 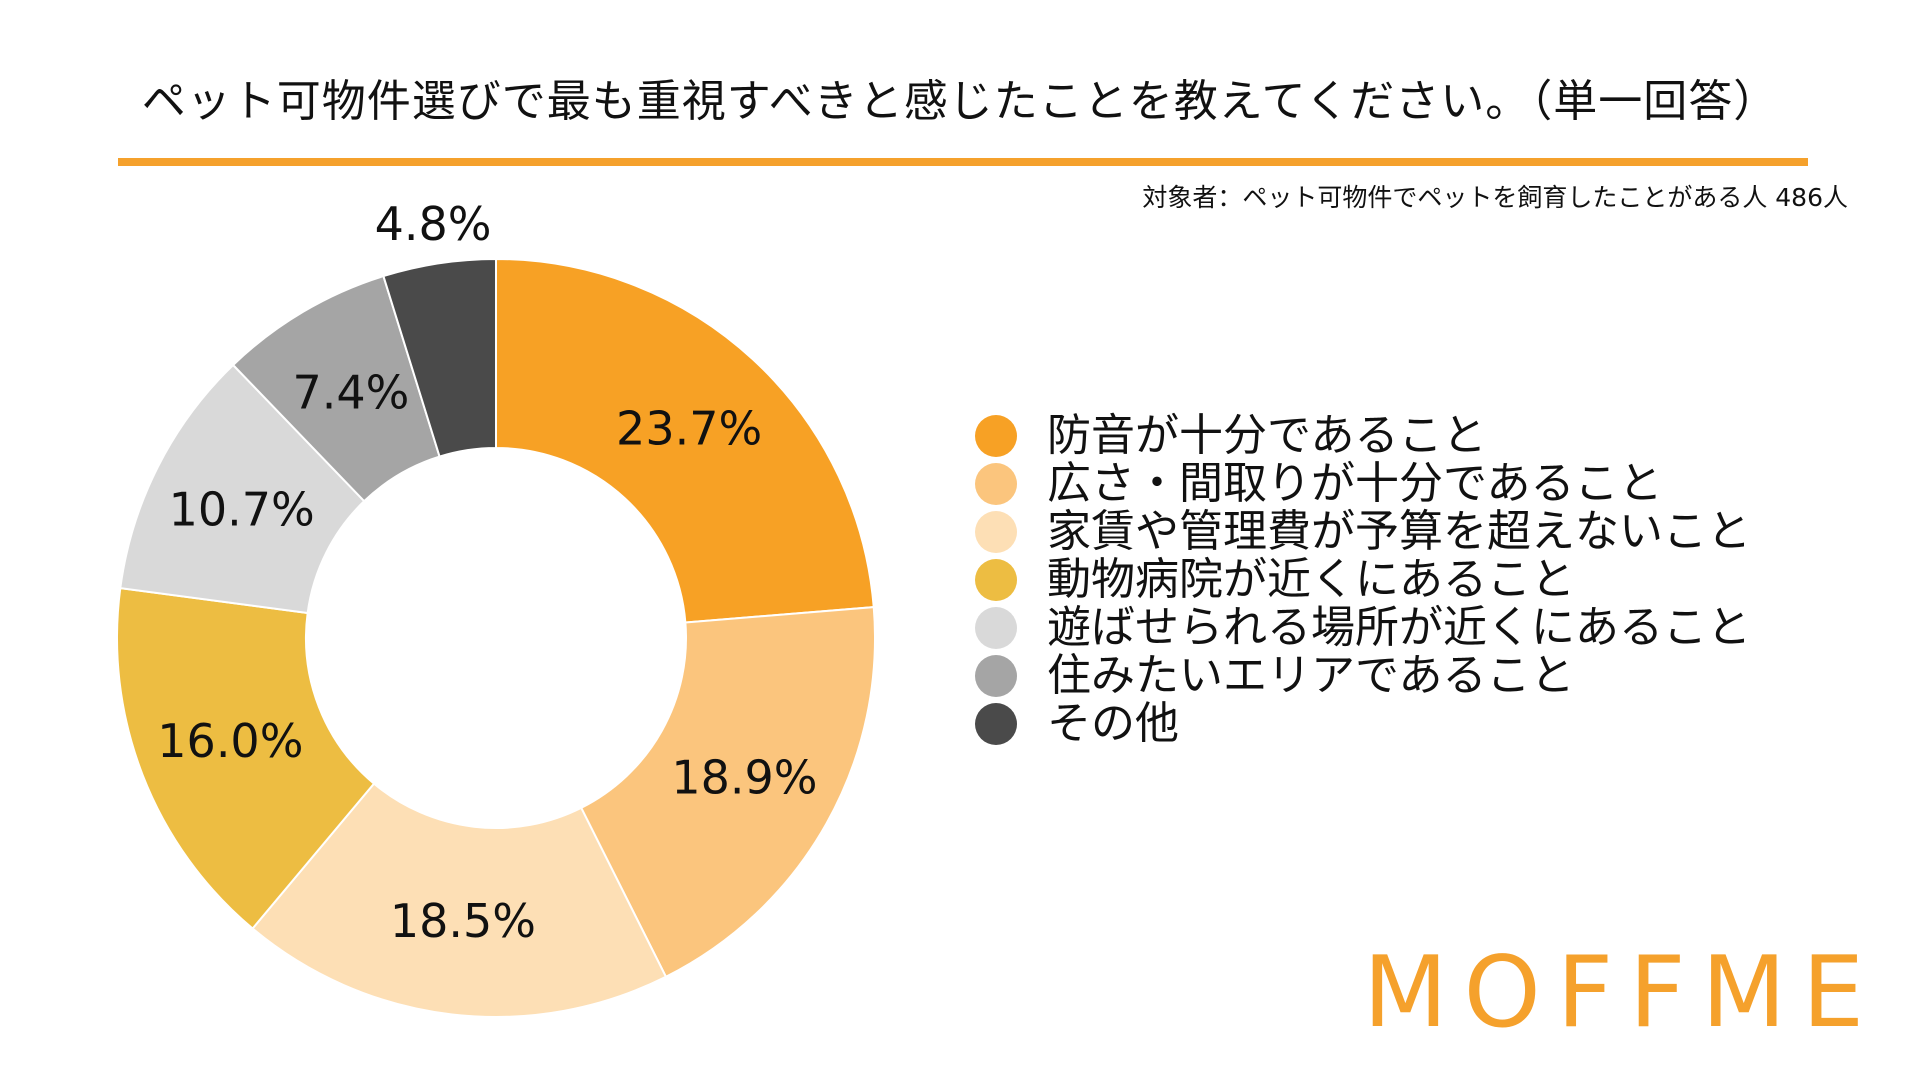 What do you see at coordinates (744, 778) in the screenshot?
I see `slice-value-label: 18.9%` at bounding box center [744, 778].